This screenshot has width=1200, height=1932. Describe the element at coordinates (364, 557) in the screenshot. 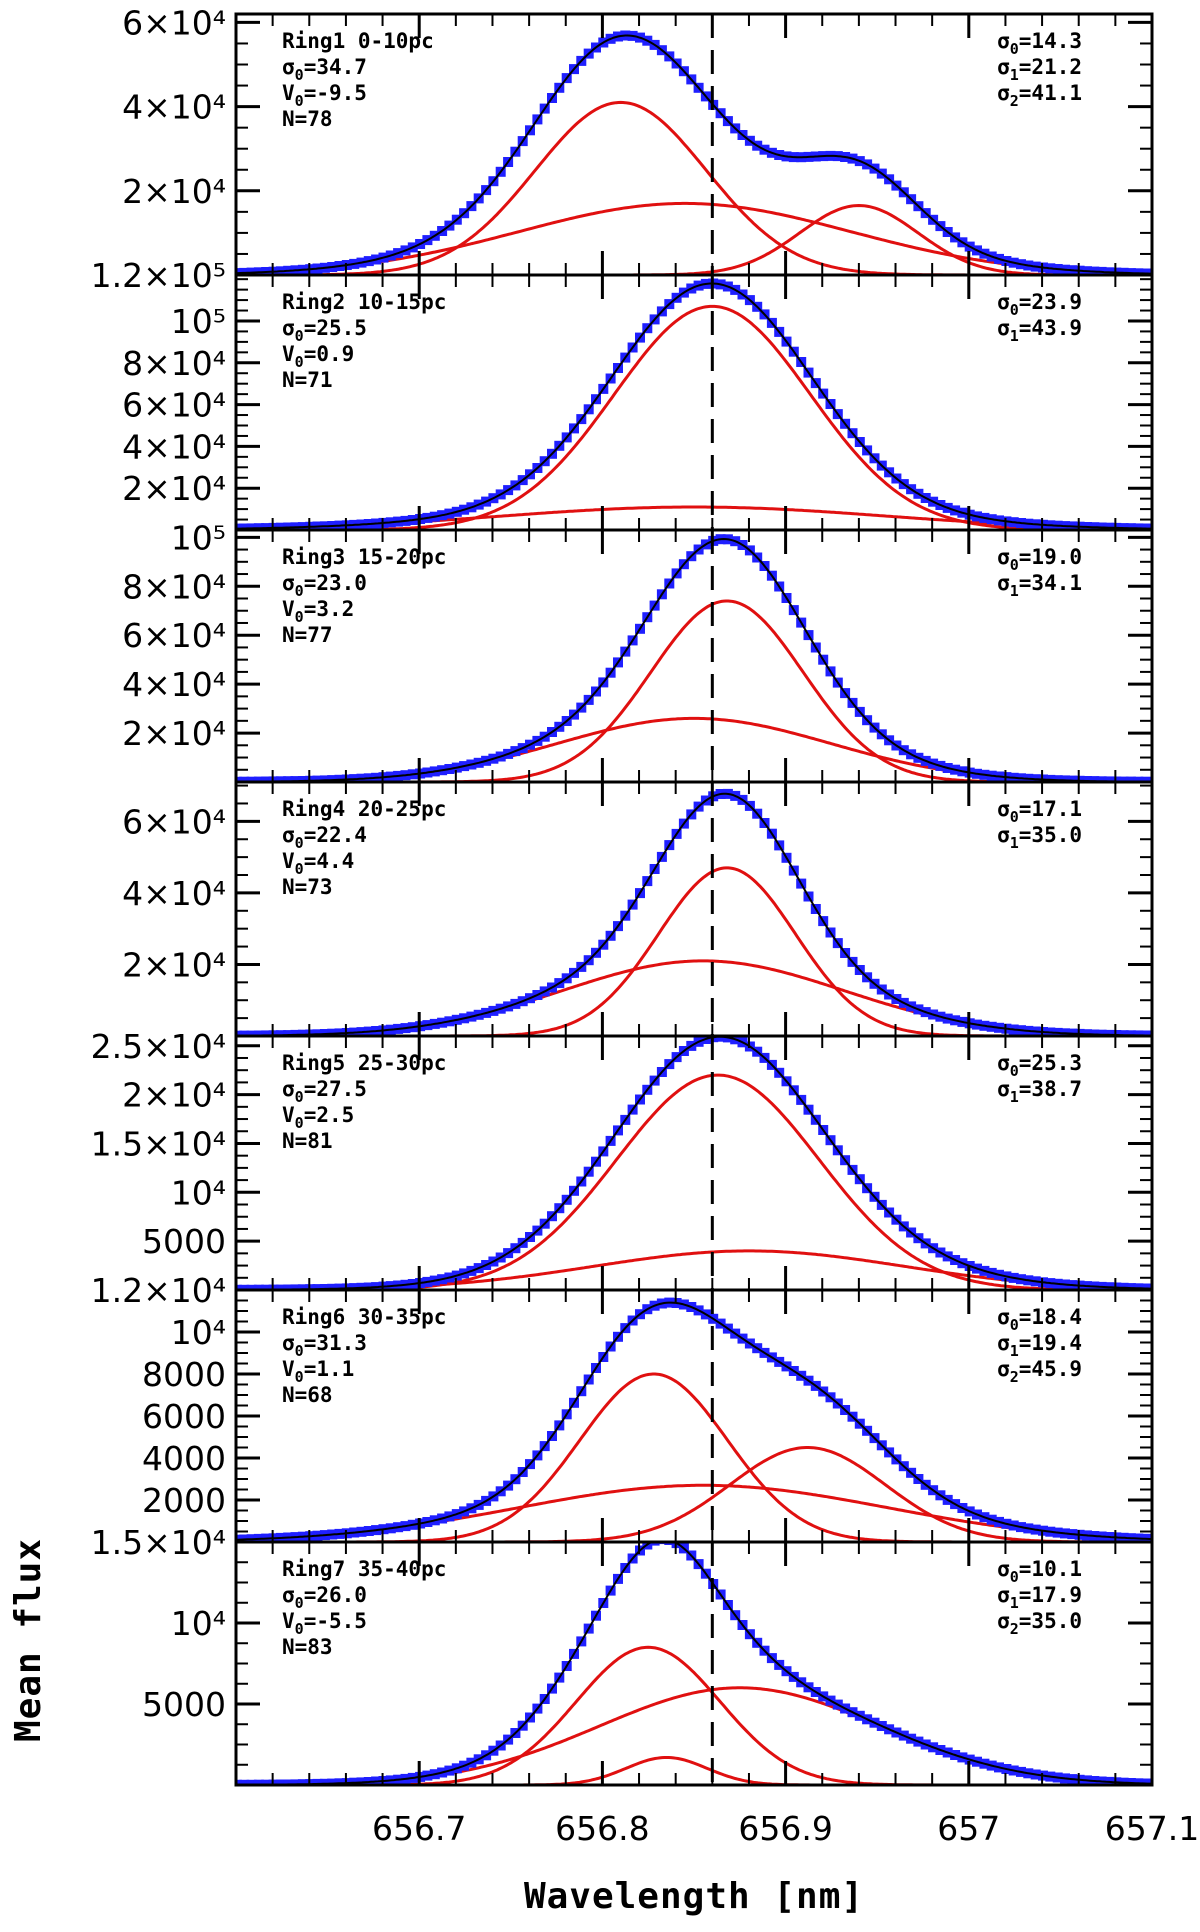

I see `ring-label: Ring3 15-20pc` at that location.